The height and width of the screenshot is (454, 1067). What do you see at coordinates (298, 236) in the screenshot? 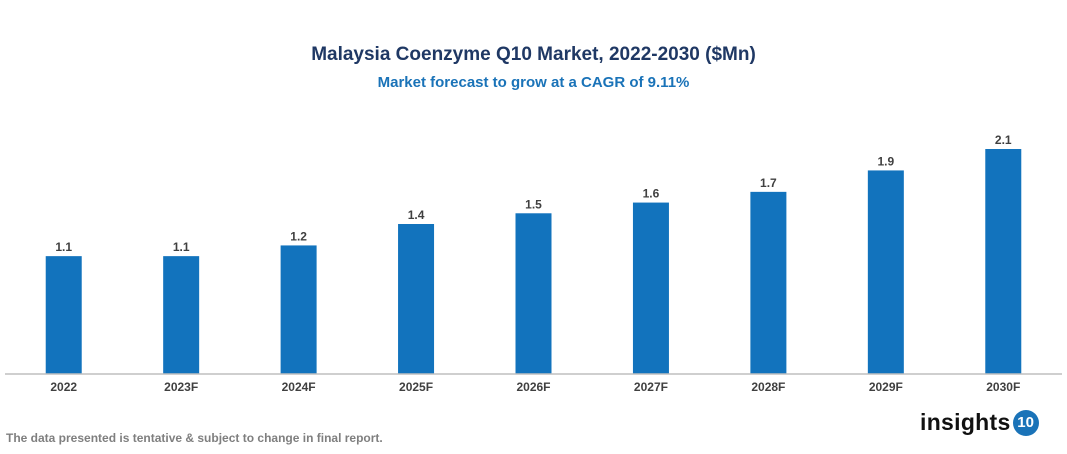
I see `data-label: 1.2` at bounding box center [298, 236].